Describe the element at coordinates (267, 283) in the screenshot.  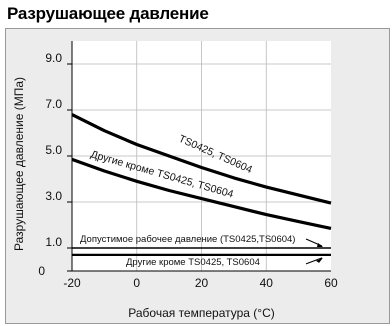
I see `x-tick-label: 40` at that location.